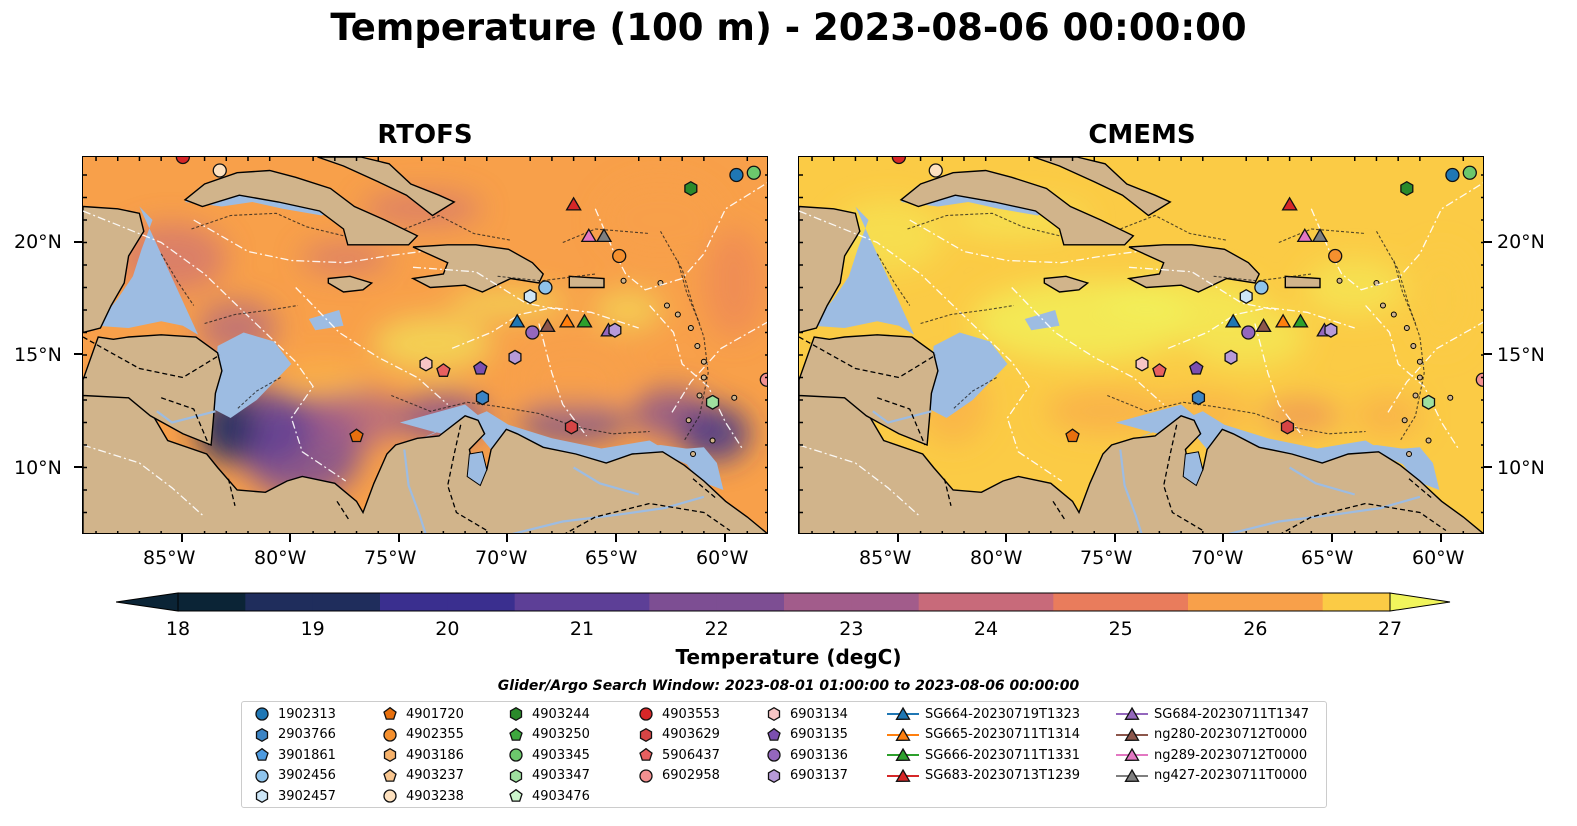 Image resolution: width=1577 pixels, height=826 pixels. I want to click on legend-item: 3901861, so click(294, 755).